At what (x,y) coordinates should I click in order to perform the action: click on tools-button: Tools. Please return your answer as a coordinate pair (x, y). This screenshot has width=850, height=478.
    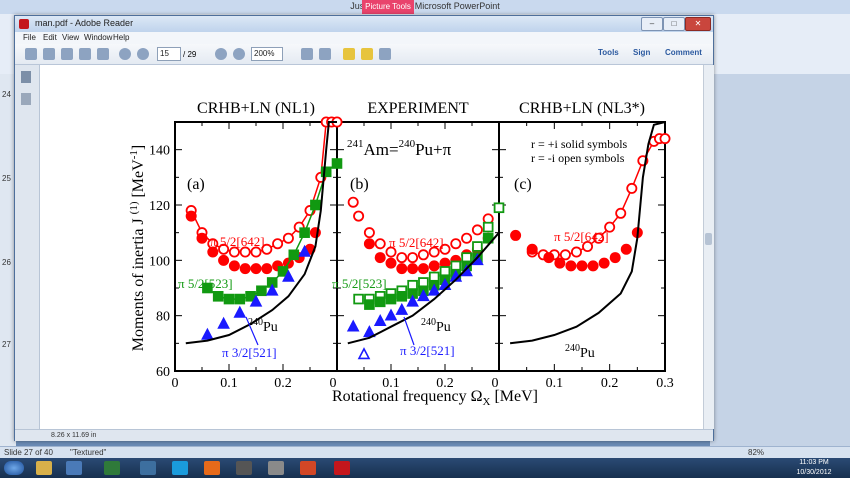
    Looking at the image, I should click on (608, 52).